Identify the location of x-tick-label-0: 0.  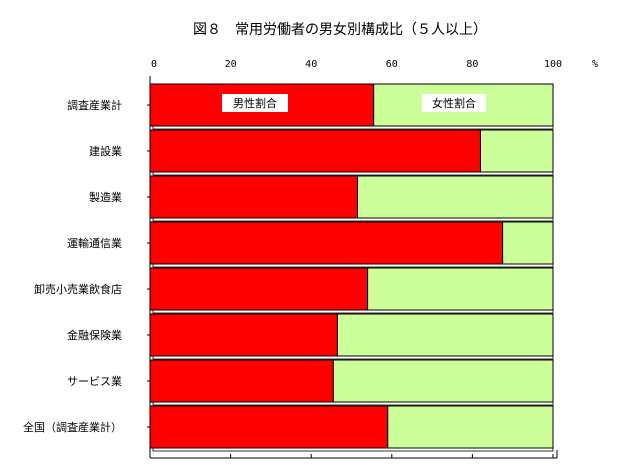
(154, 64).